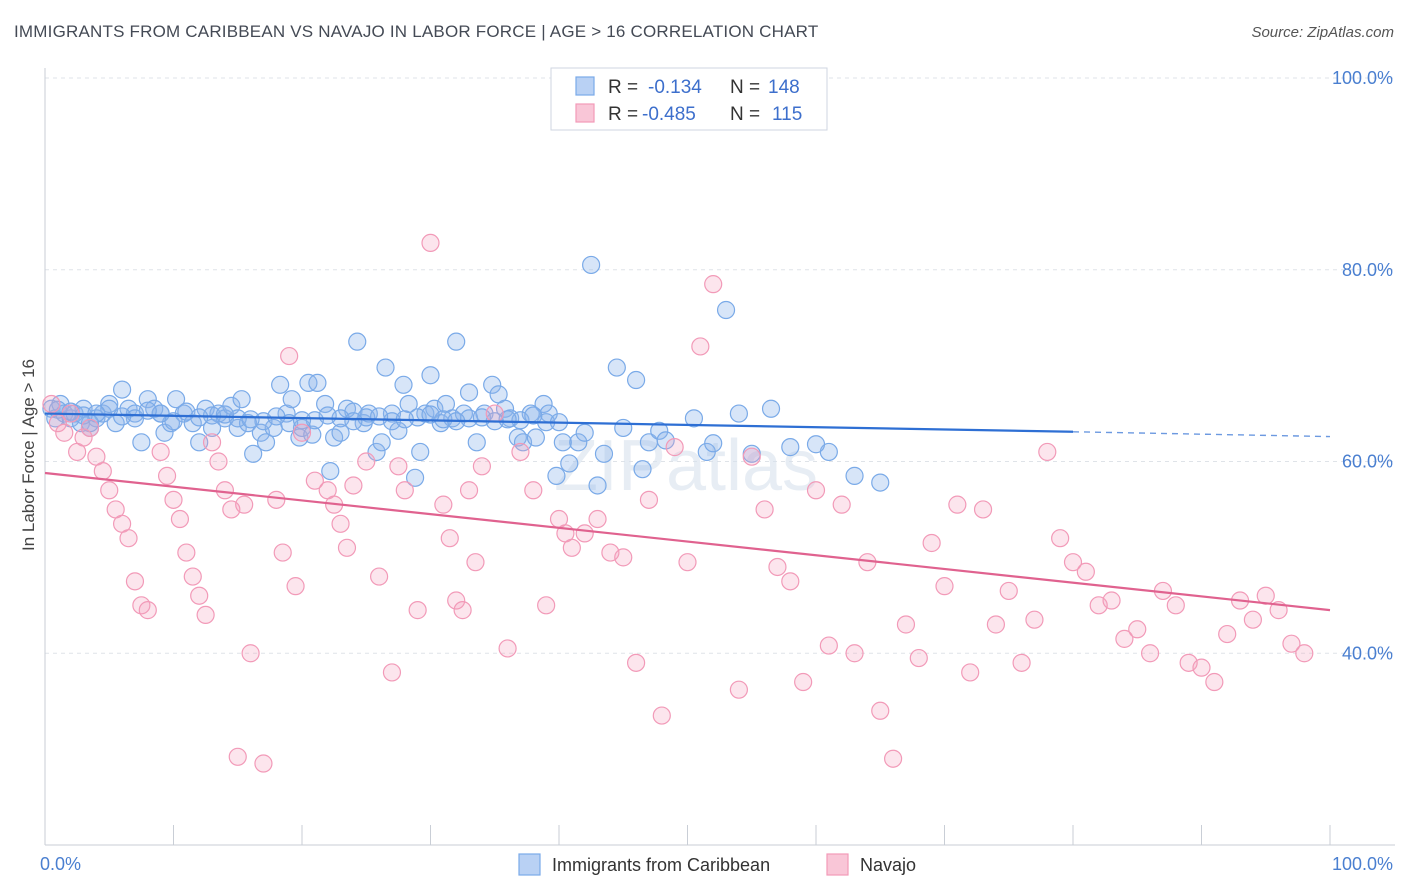  I want to click on y-tick-label: 40.0%, so click(1367, 653).